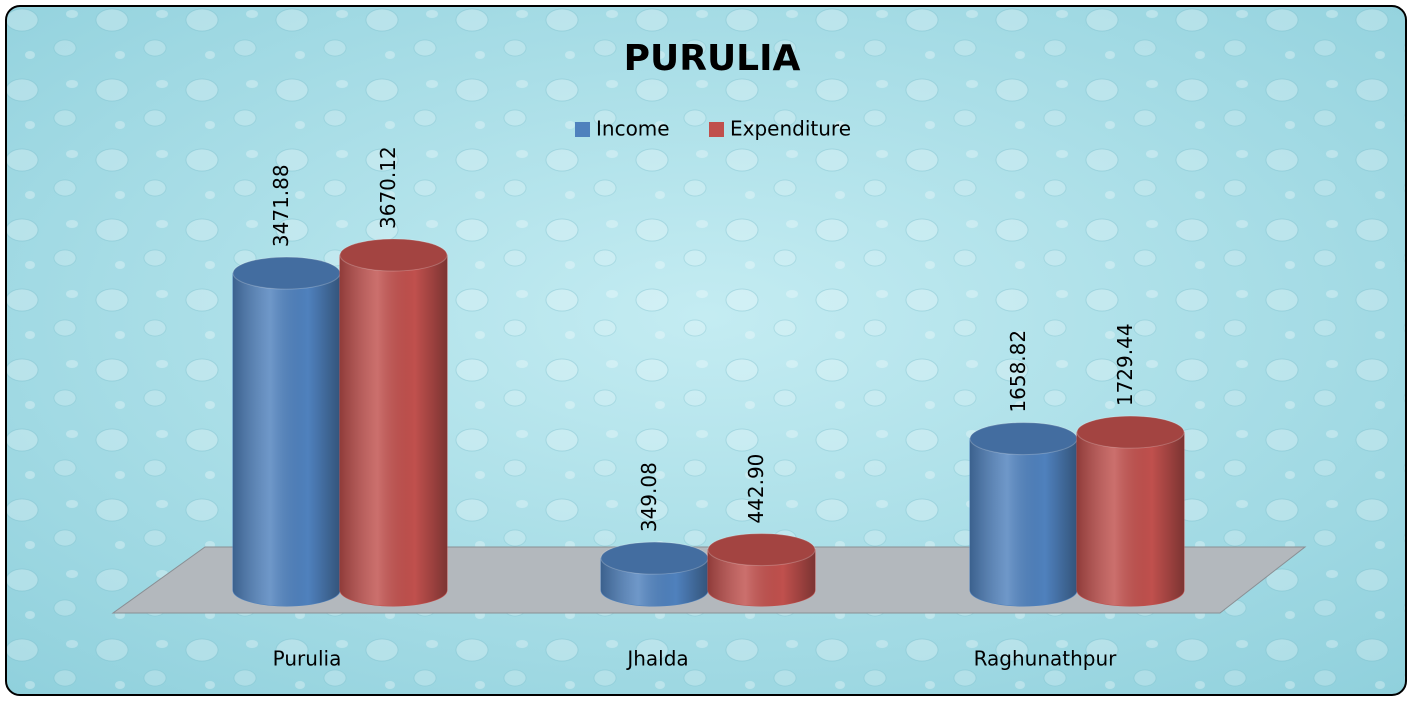  Describe the element at coordinates (388, 187) in the screenshot. I see `data-label: 3670.12` at that location.